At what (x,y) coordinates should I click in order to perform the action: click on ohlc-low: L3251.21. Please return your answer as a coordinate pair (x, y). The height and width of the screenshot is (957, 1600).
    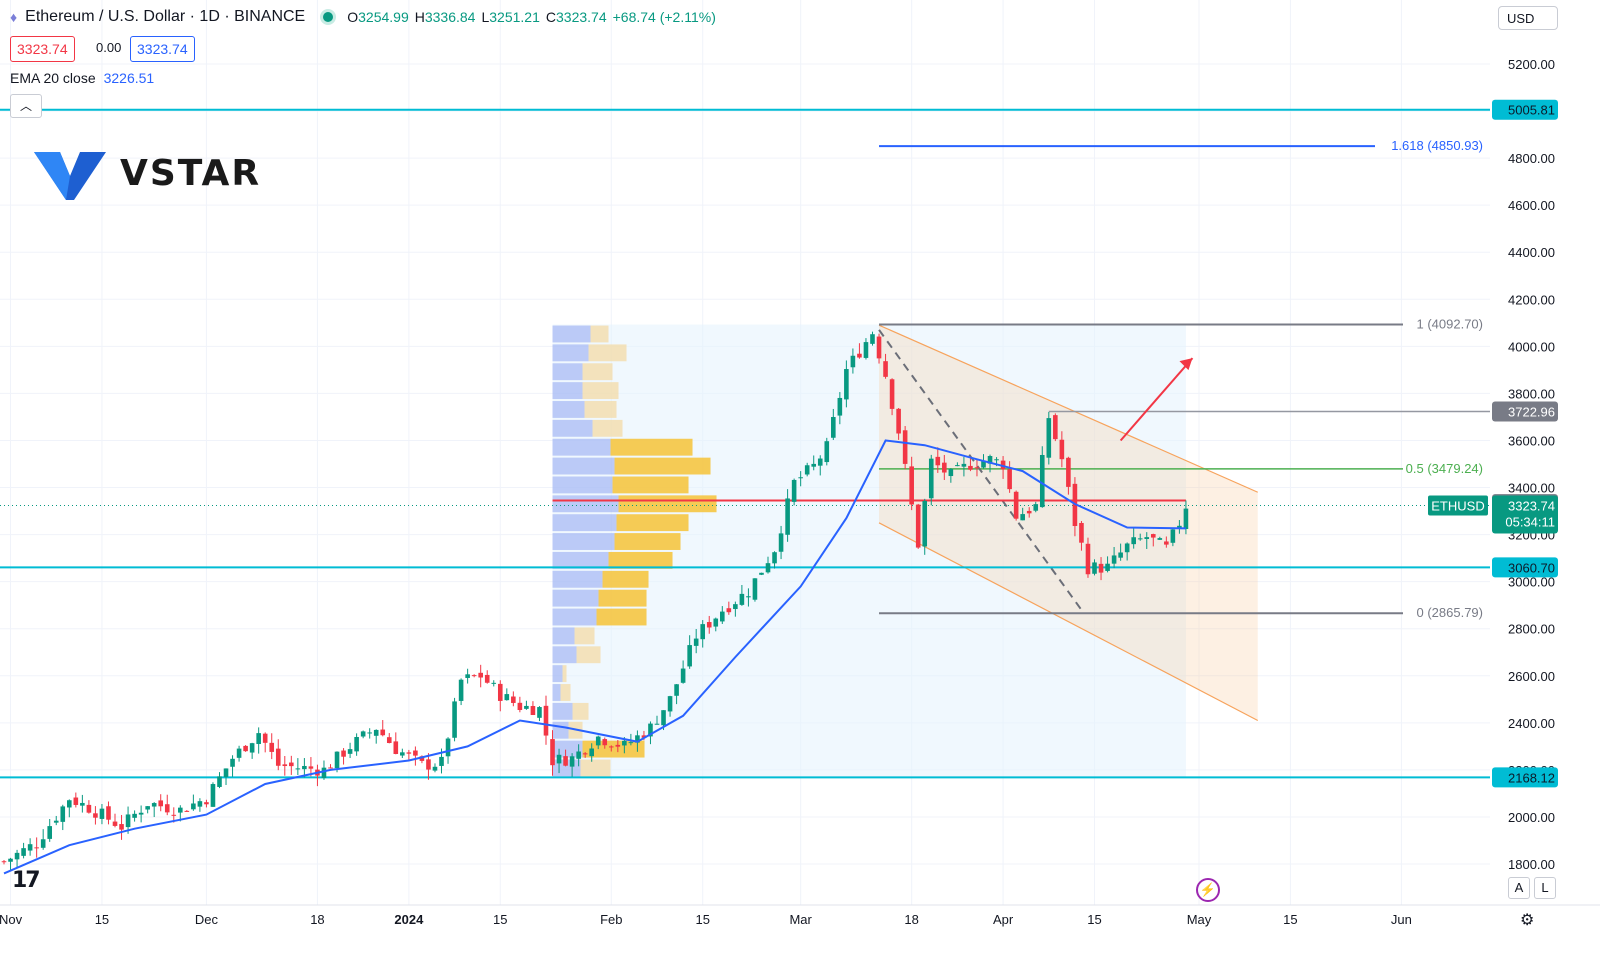
    Looking at the image, I should click on (510, 17).